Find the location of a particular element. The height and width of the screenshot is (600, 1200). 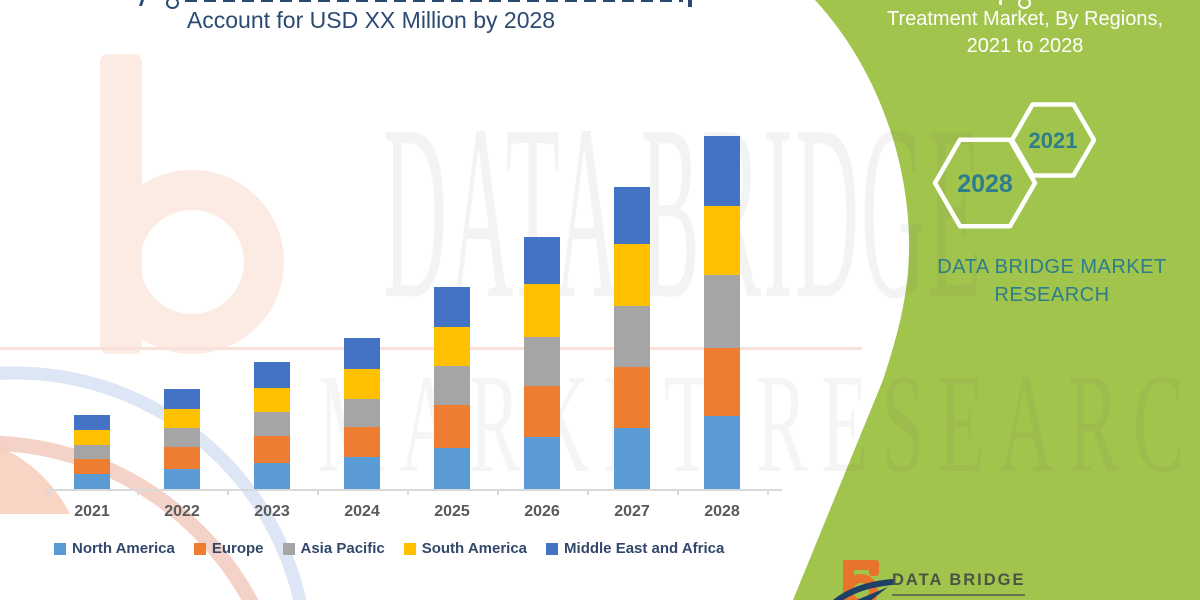

x-axis-label: 2027 is located at coordinates (632, 511).